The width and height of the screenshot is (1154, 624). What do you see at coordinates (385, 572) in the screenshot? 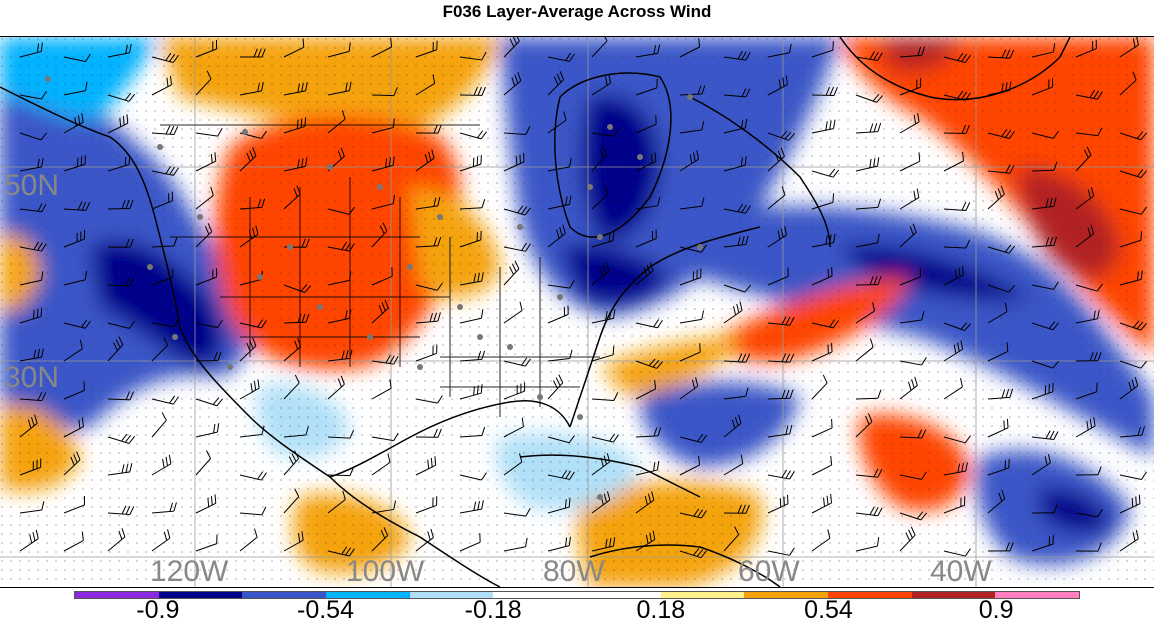
I see `lon-label-100w: 100W` at bounding box center [385, 572].